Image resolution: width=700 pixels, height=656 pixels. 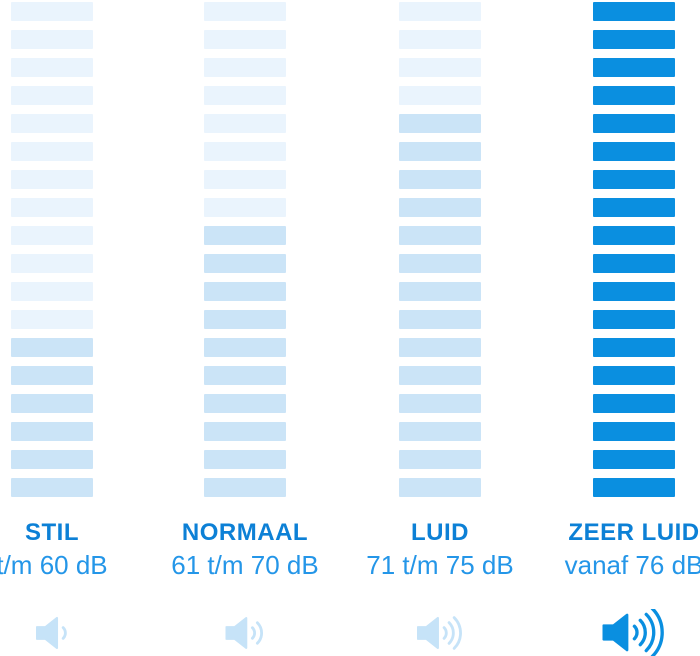 What do you see at coordinates (634, 631) in the screenshot?
I see `speaker-volume-4-icon` at bounding box center [634, 631].